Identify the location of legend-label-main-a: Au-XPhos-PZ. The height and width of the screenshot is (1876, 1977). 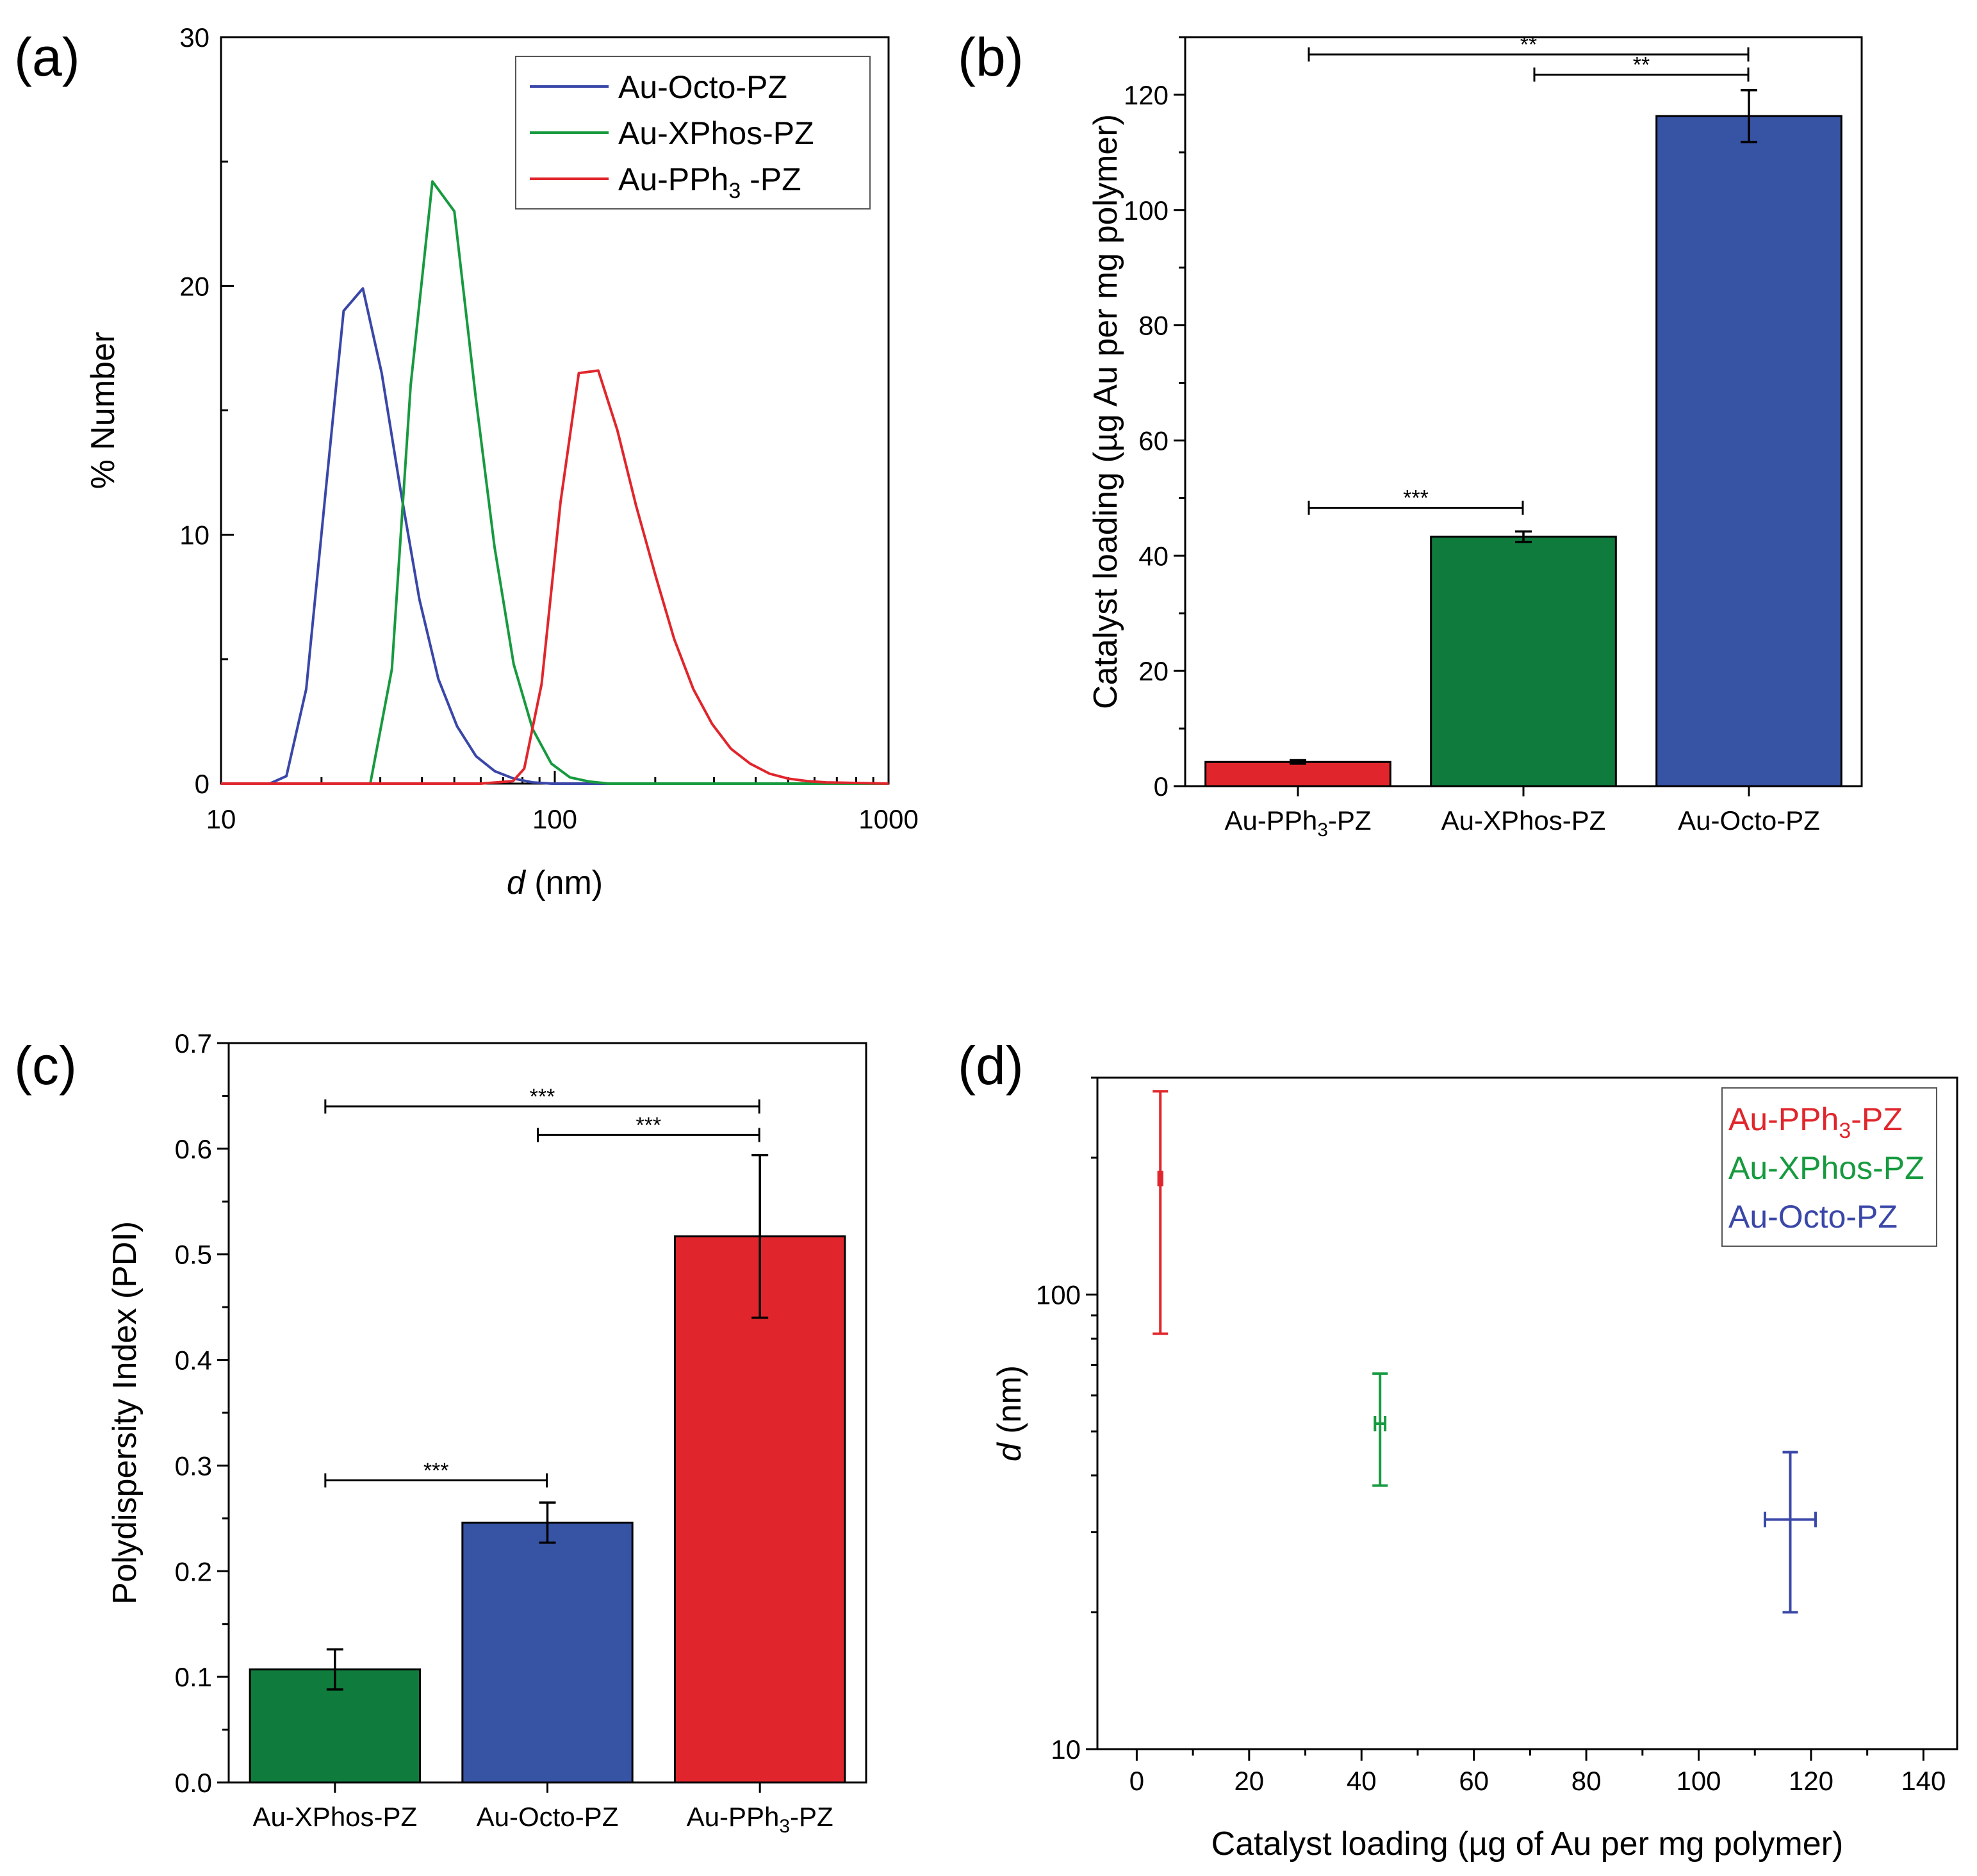
(716, 133).